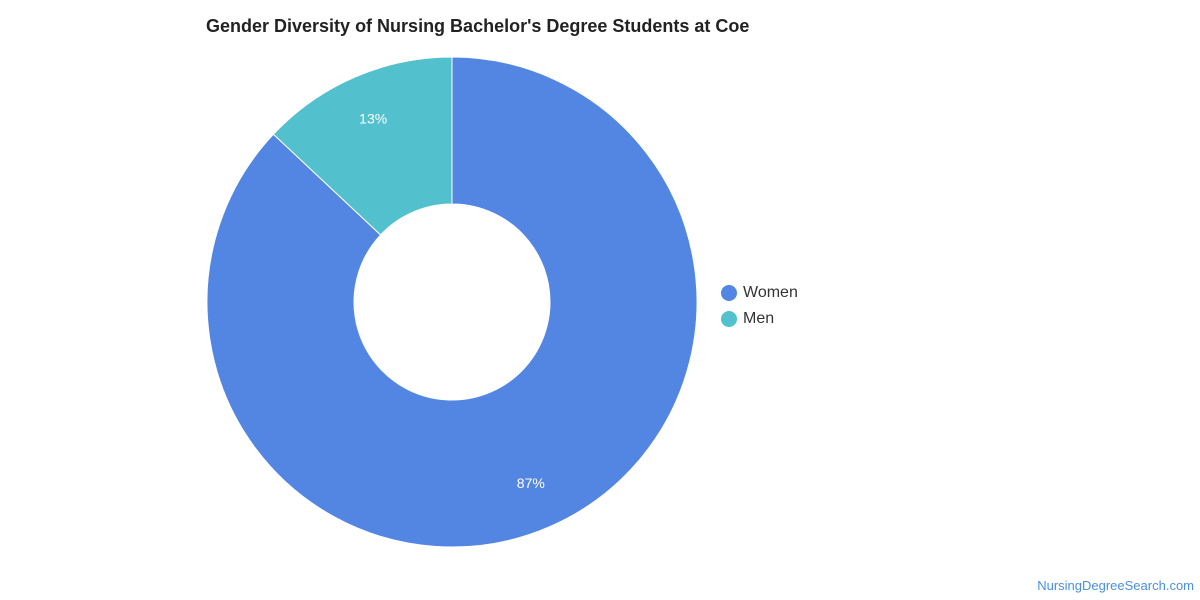  Describe the element at coordinates (531, 483) in the screenshot. I see `slice-label-women: 87%` at that location.